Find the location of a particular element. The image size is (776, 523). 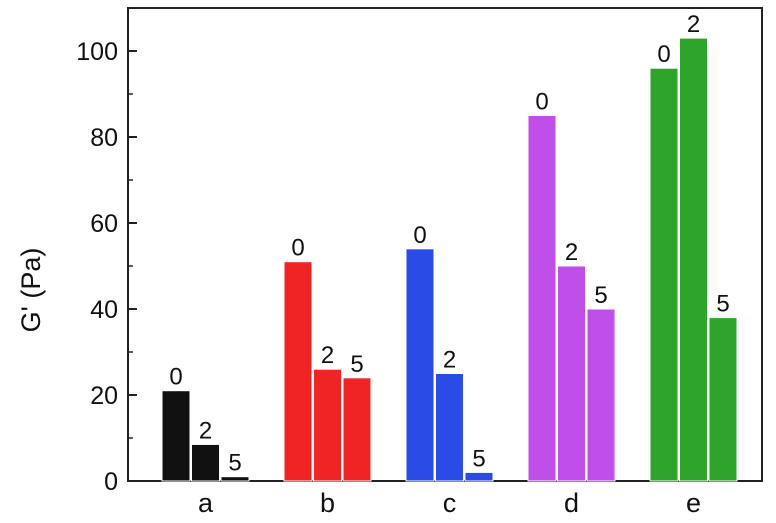

y-tick-label: 60 is located at coordinates (104, 224).